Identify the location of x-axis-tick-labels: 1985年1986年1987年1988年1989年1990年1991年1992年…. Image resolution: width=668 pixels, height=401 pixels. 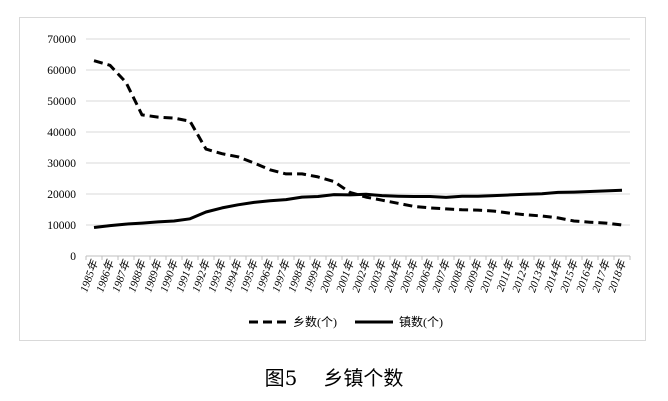
(353, 276).